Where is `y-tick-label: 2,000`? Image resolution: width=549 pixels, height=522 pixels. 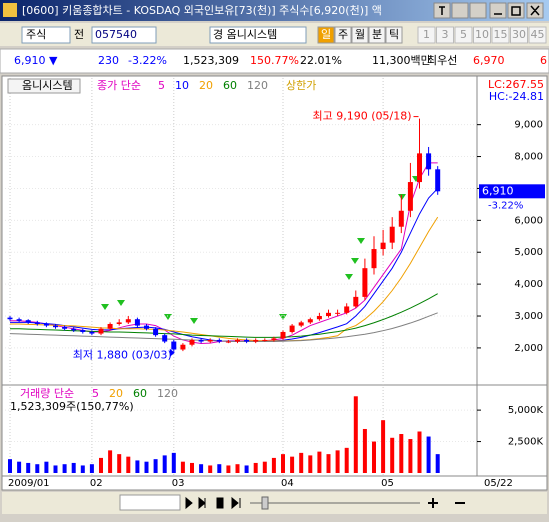
y-tick-label: 2,000 is located at coordinates (528, 348).